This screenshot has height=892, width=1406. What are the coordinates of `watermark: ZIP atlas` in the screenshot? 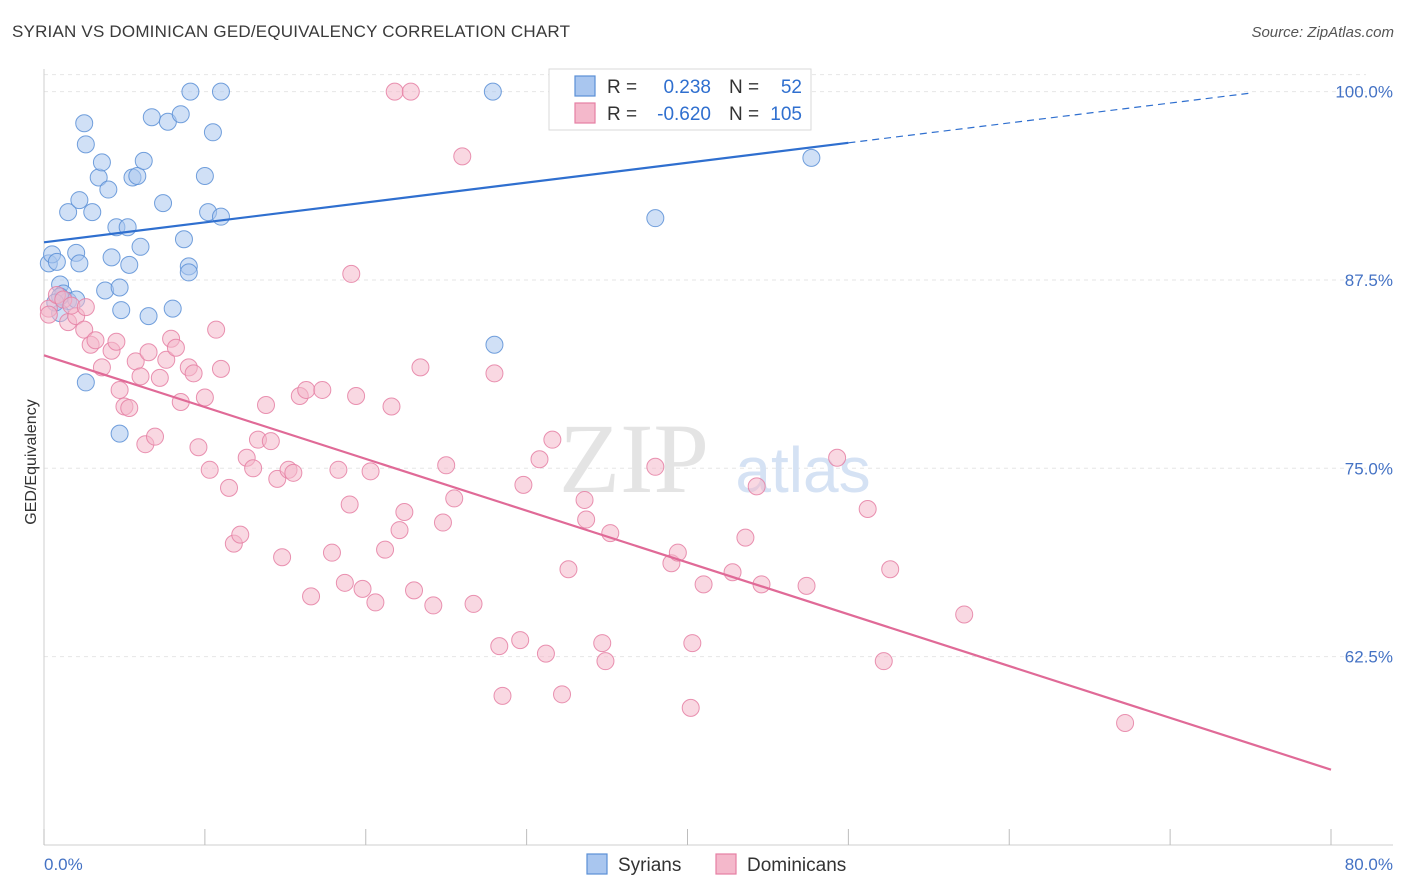 It's located at (715, 458).